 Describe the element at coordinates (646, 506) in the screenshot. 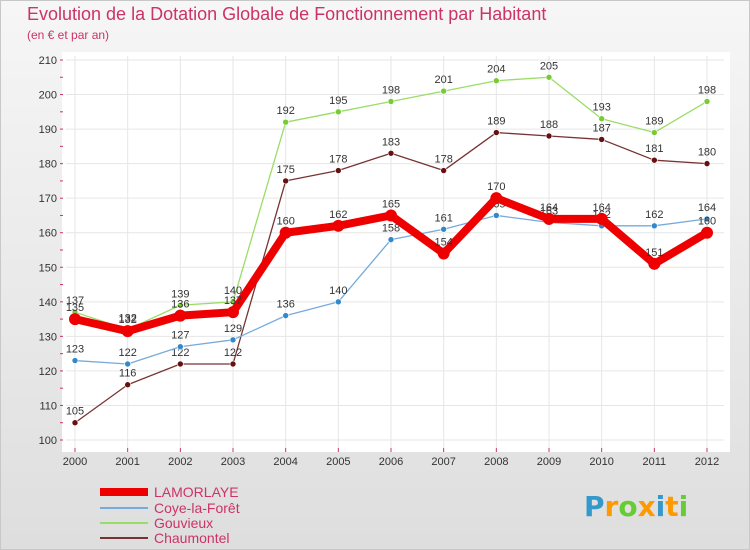

I see `logo-letter: x` at that location.